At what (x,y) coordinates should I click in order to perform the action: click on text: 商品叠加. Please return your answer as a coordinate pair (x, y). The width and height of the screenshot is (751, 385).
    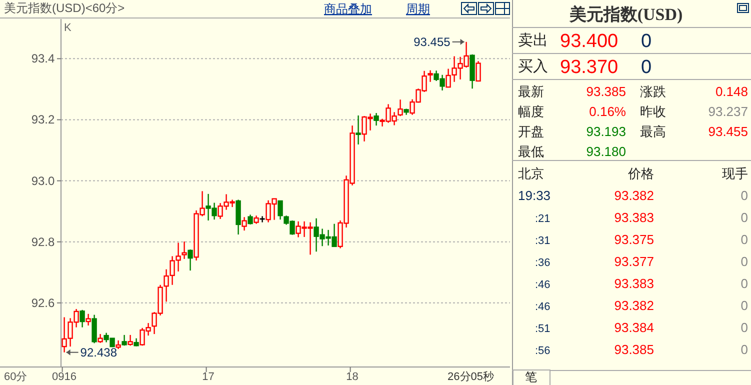
    Looking at the image, I should click on (348, 9).